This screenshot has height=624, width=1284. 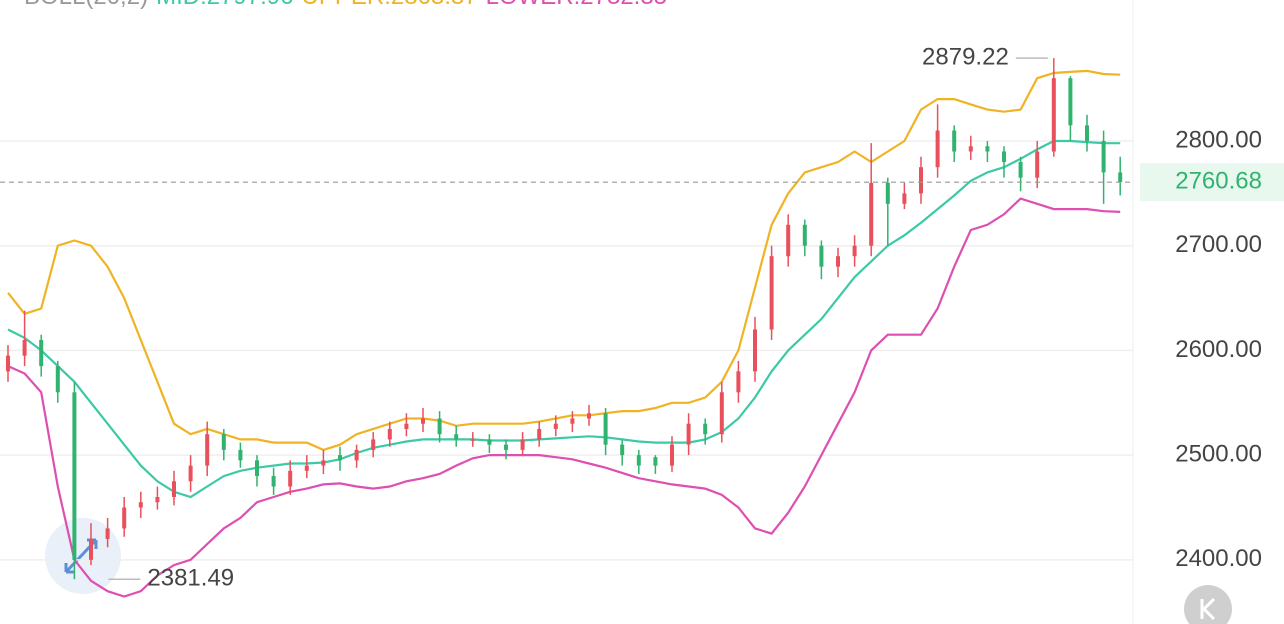 I want to click on y-tick-label: 2800.00, so click(x=1218, y=139).